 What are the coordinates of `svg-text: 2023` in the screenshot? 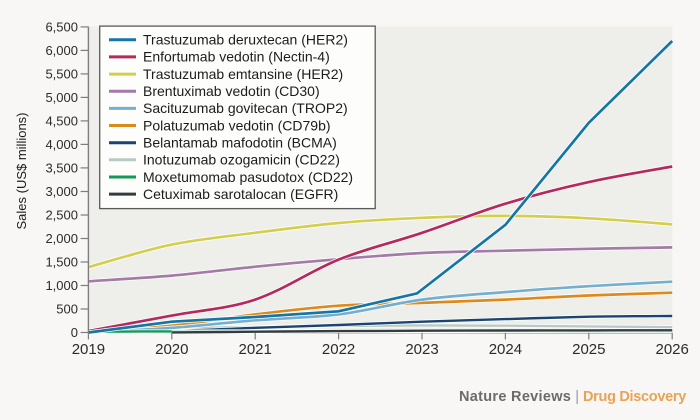 It's located at (421, 349).